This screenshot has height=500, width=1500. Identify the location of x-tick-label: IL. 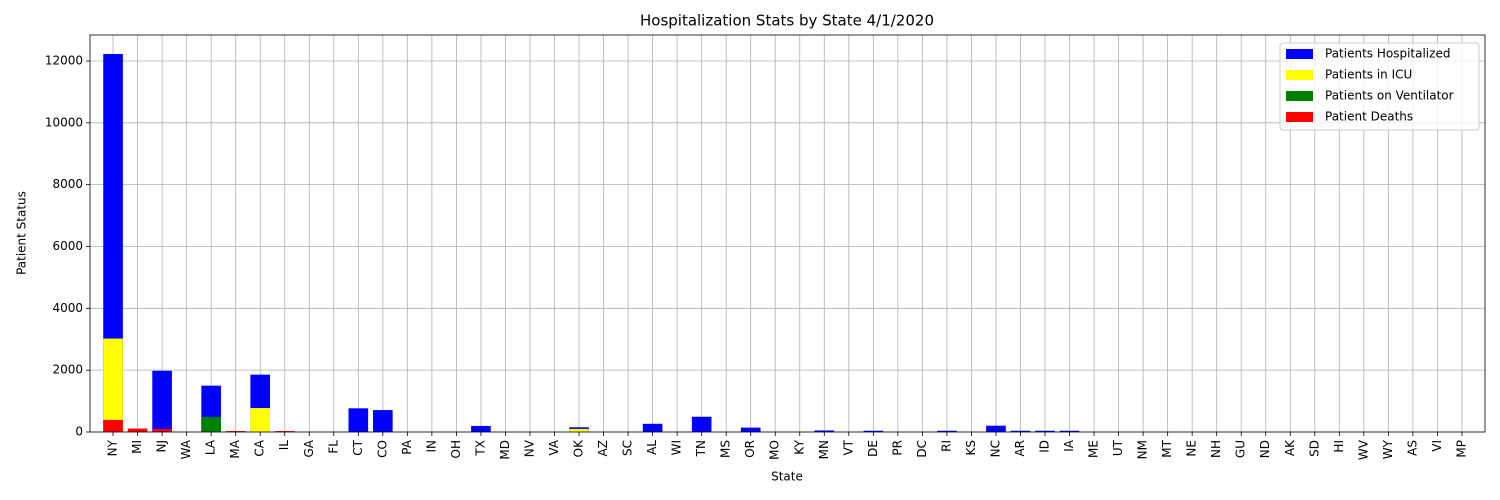
(284, 445).